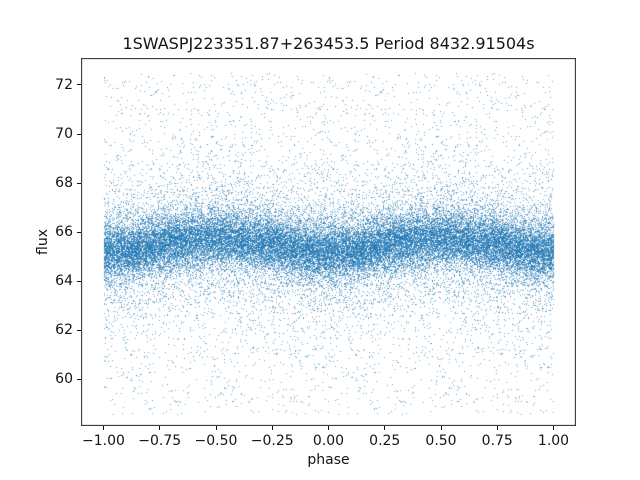 The width and height of the screenshot is (640, 480). Describe the element at coordinates (64, 232) in the screenshot. I see `y-tick-label: 66` at that location.